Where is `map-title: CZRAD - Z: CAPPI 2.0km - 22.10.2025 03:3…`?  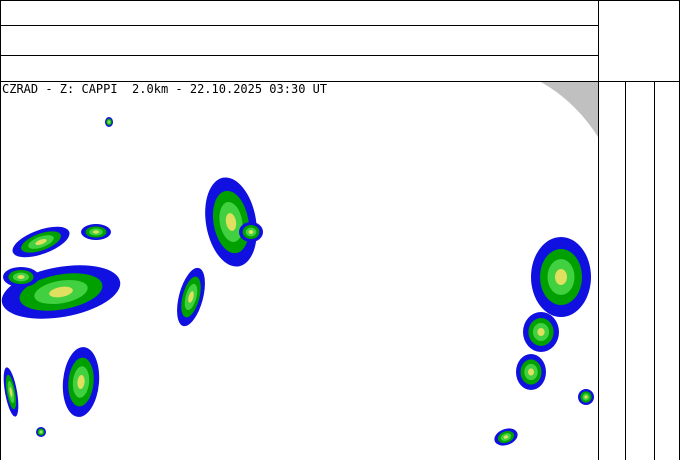 map-title: CZRAD - Z: CAPPI 2.0km - 22.10.2025 03:3… is located at coordinates (165, 89).